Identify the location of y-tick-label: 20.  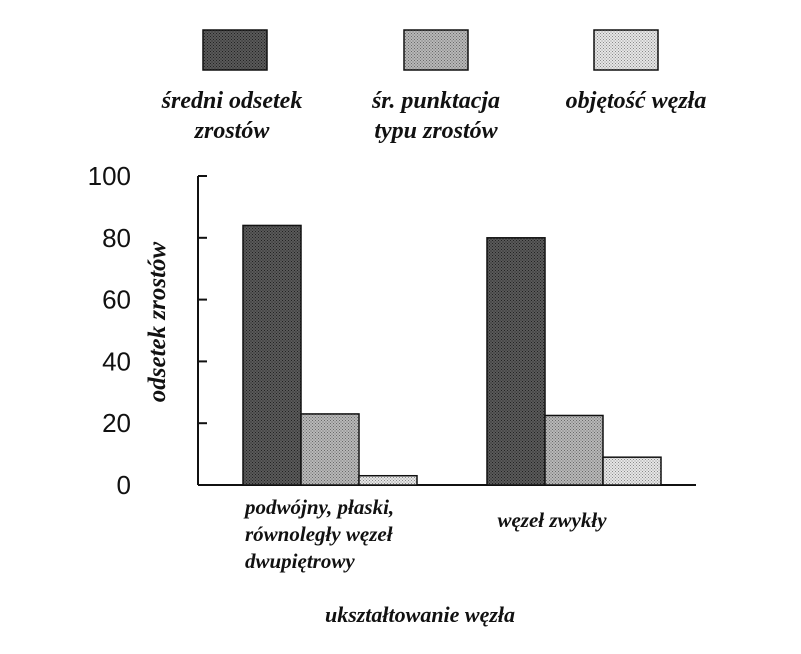
(116, 423).